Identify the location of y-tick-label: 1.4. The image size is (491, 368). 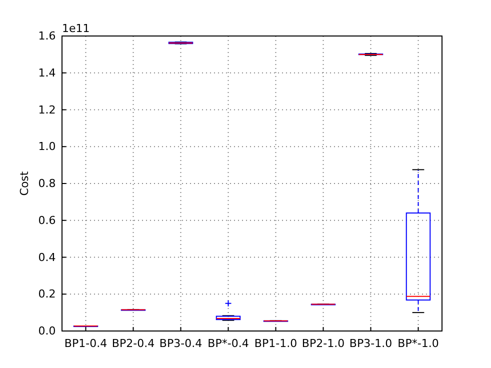
(47, 73).